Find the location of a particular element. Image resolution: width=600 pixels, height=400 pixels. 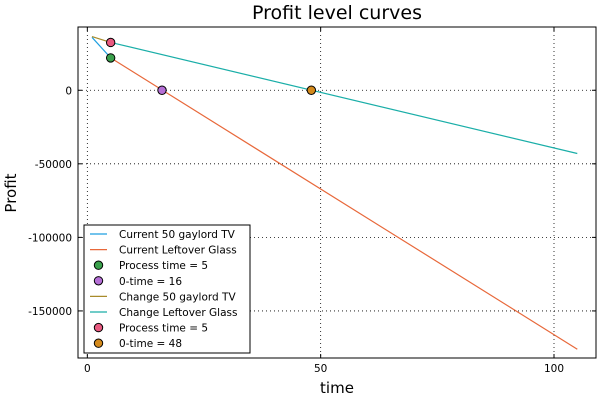

x-axis-label: time is located at coordinates (337, 388).